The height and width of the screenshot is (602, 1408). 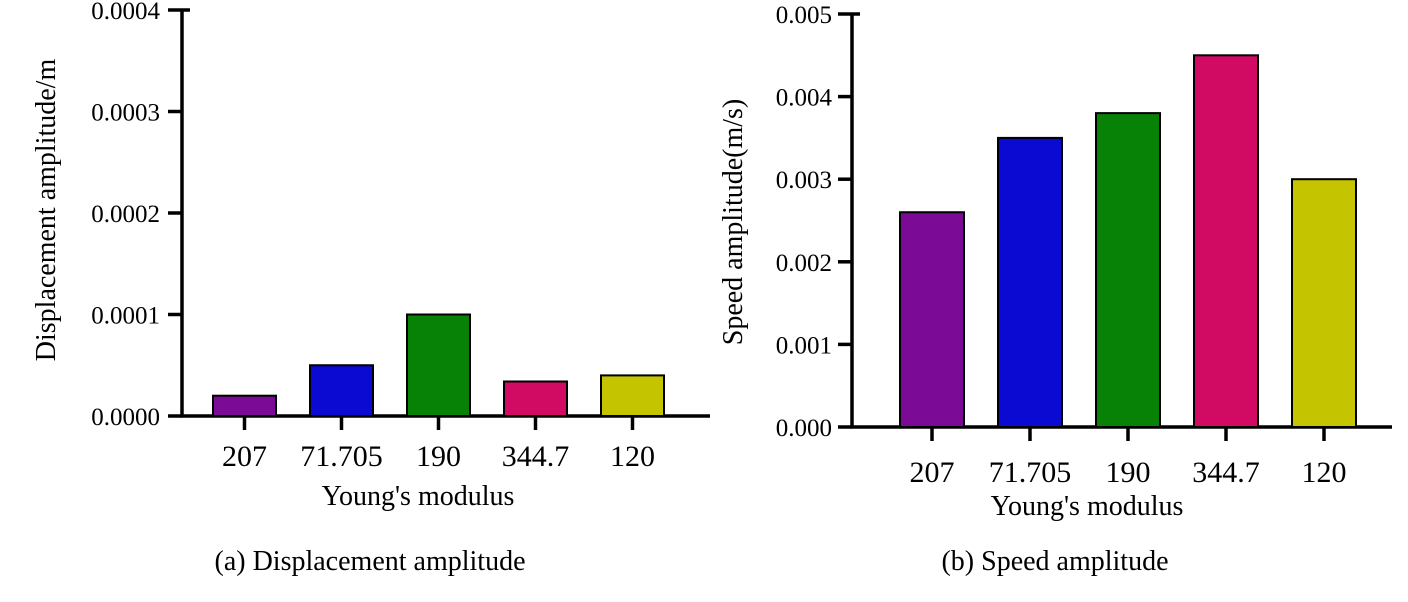 I want to click on chart-a-ytick-label: 0.0001, so click(x=125, y=316).